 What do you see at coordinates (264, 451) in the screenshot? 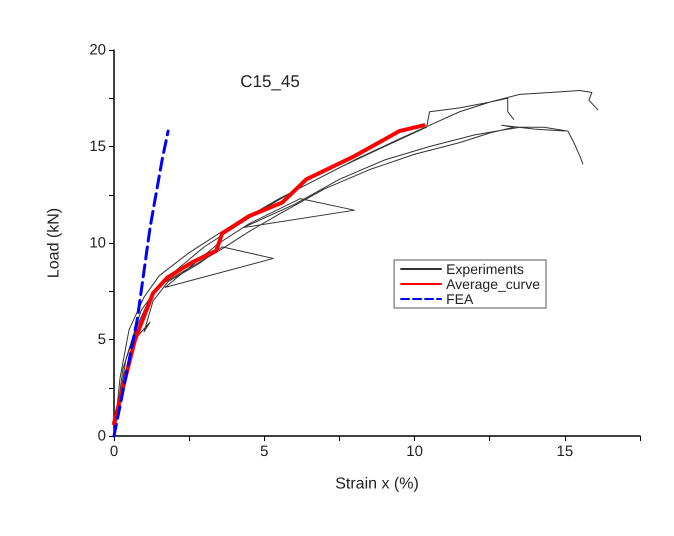
I see `x-tick-label: 5` at bounding box center [264, 451].